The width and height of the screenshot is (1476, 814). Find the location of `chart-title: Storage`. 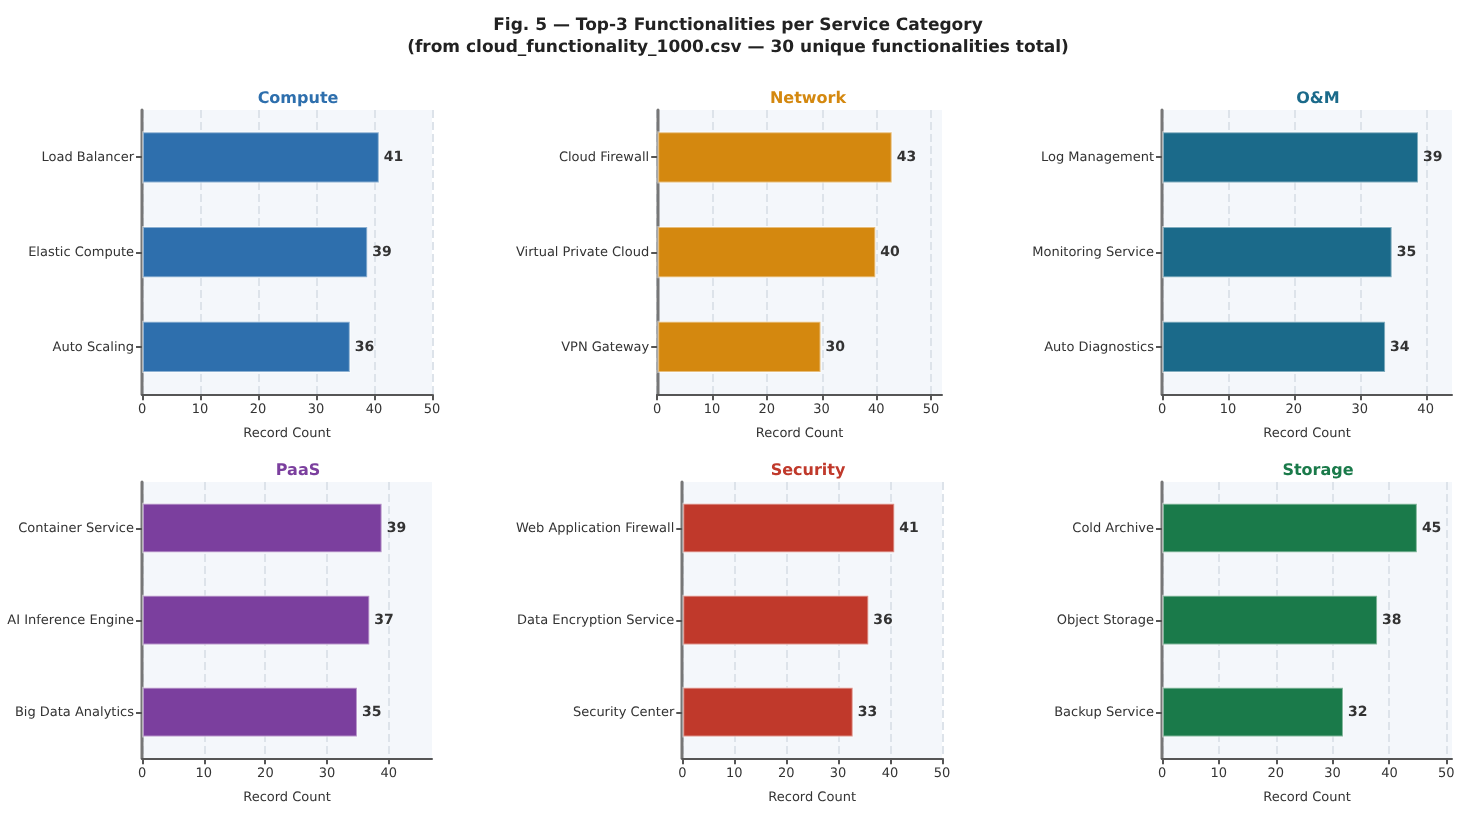

chart-title: Storage is located at coordinates (1318, 470).